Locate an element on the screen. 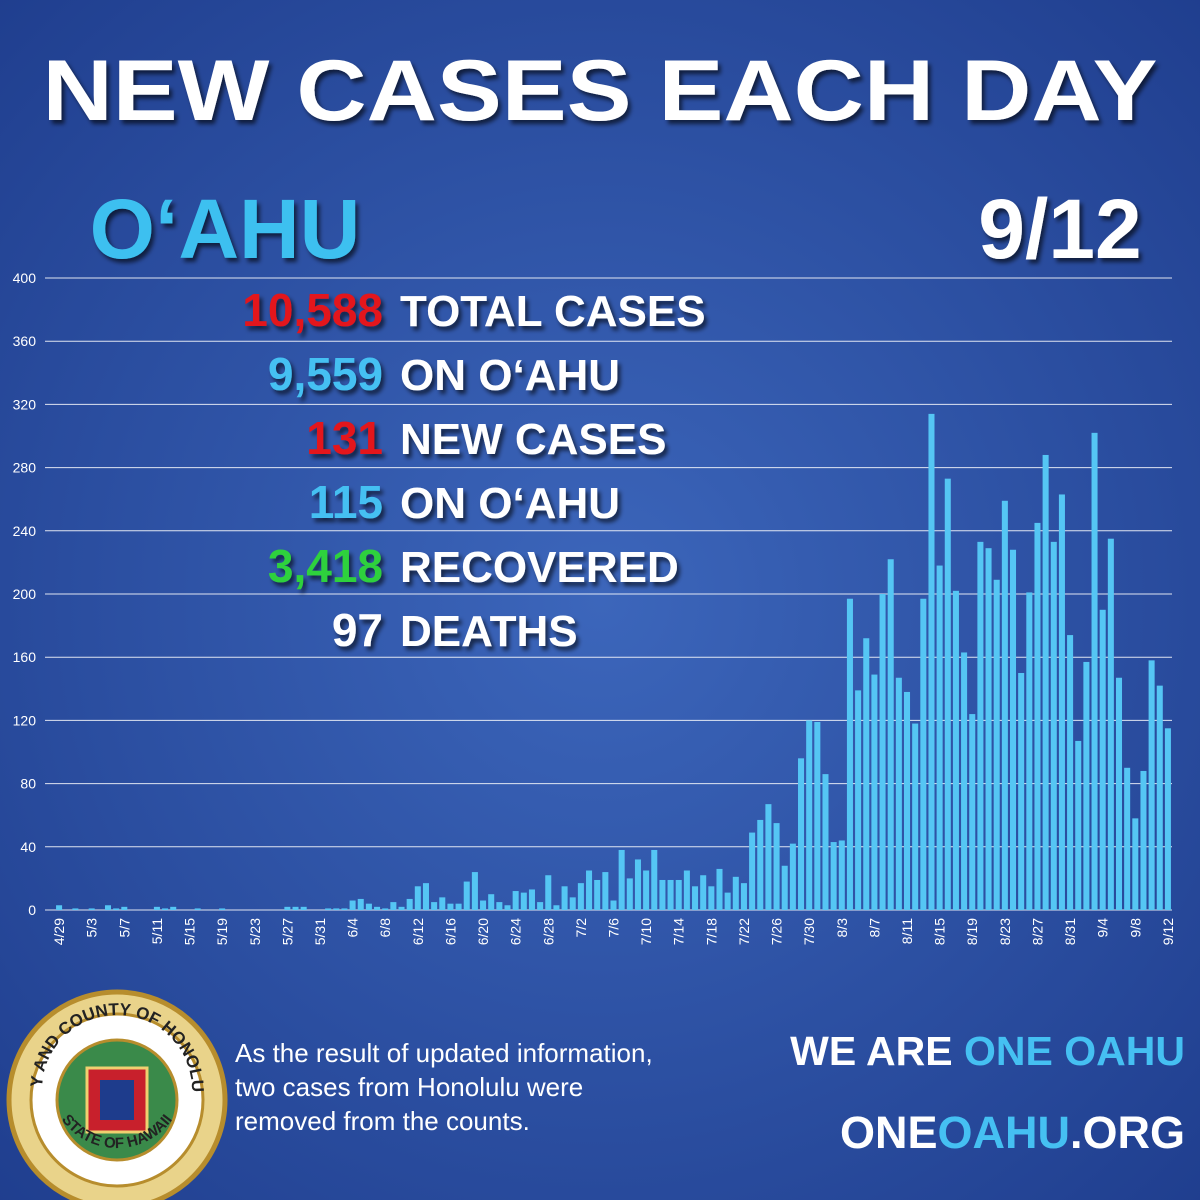 Image resolution: width=1200 pixels, height=1200 pixels. note-line: As the result of updated information, is located at coordinates (444, 1053).